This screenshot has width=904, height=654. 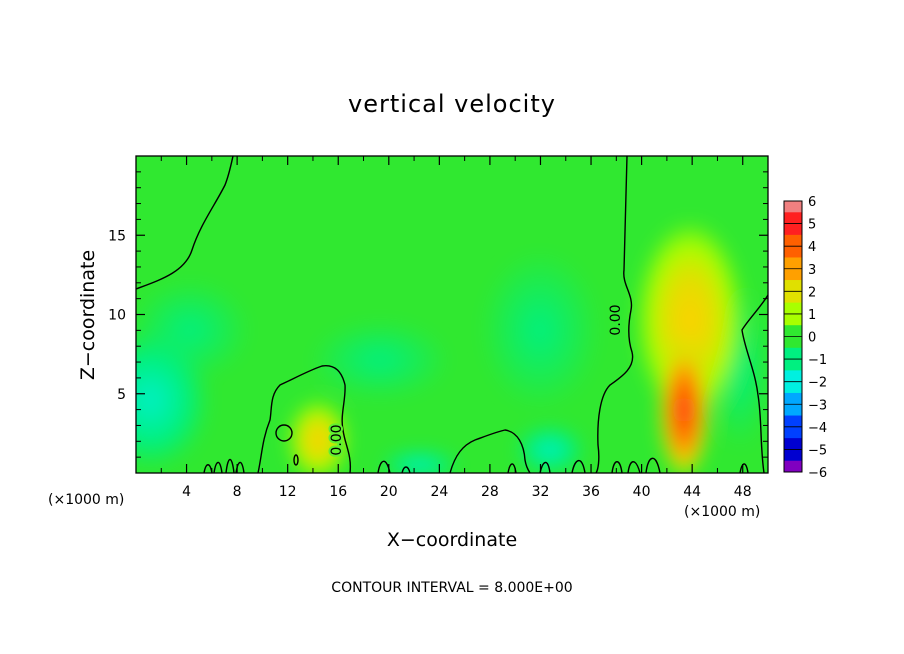 What do you see at coordinates (550, 449) in the screenshot?
I see `cool-region-right-low` at bounding box center [550, 449].